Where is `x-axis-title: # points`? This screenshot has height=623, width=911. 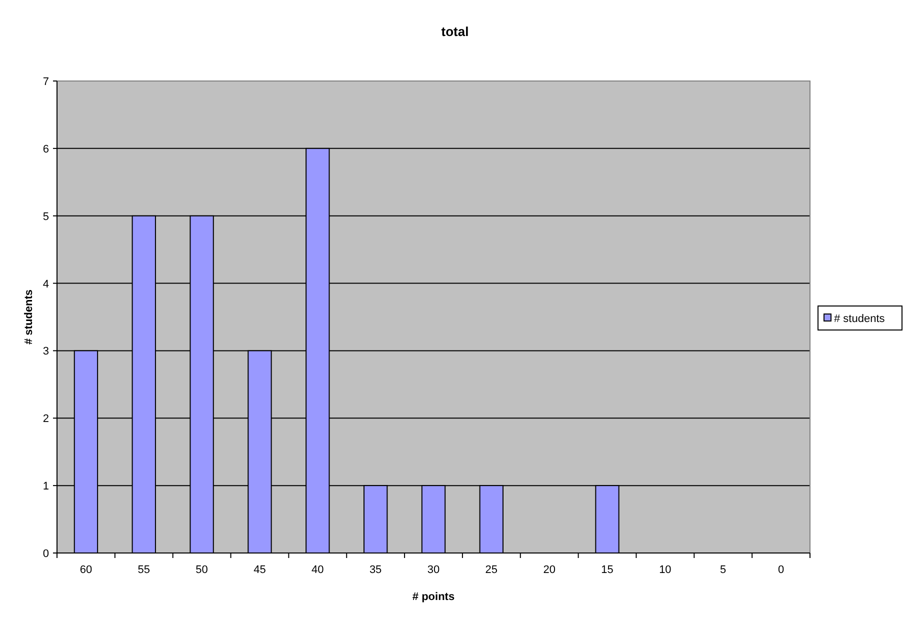 x-axis-title: # points is located at coordinates (433, 597).